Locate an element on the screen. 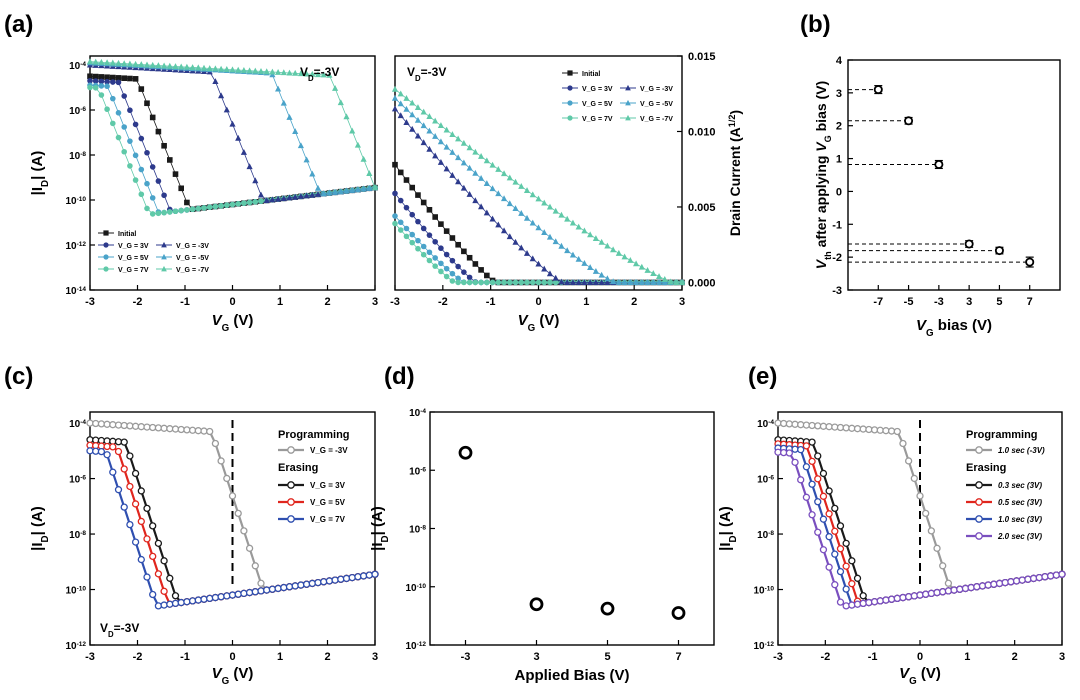 The width and height of the screenshot is (1080, 700). 3-xtick-label: -3 is located at coordinates (90, 657).